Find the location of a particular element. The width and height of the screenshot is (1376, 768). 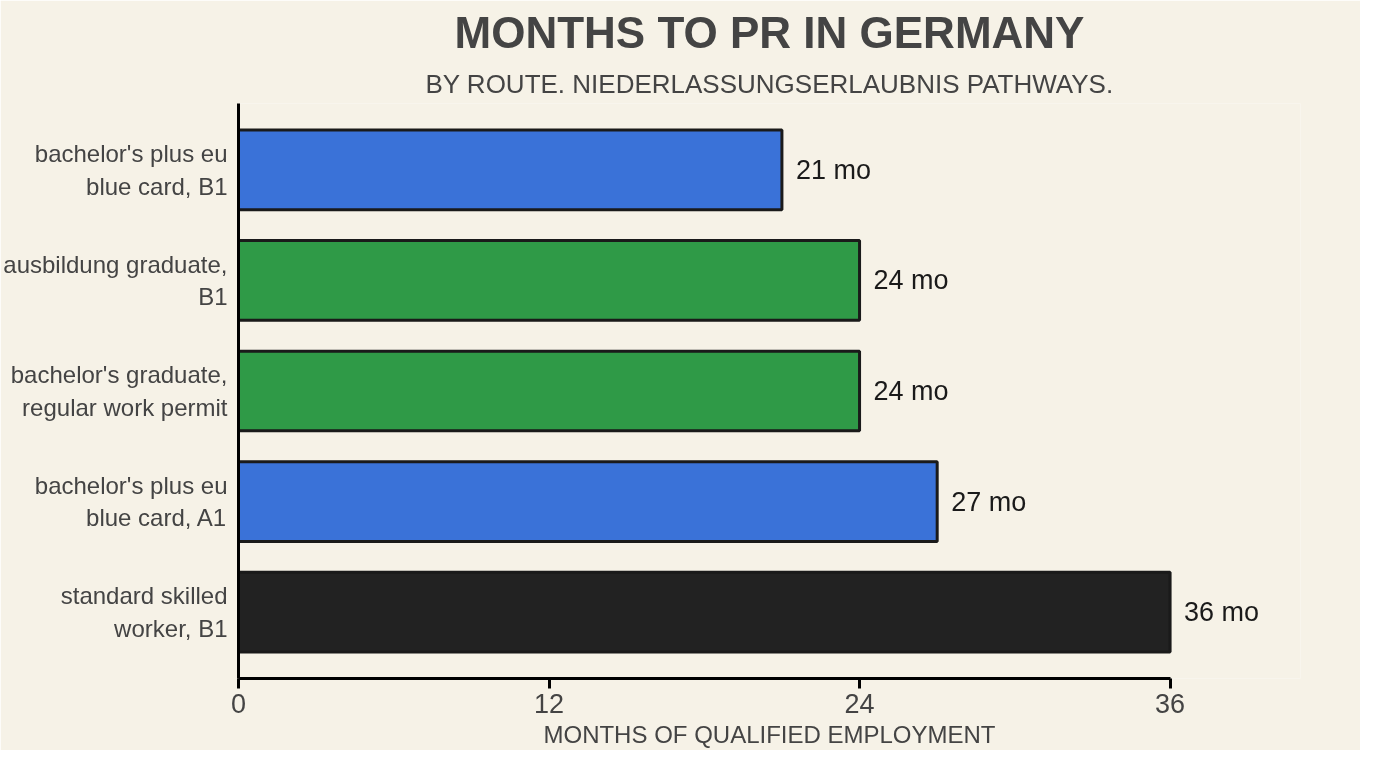

data-label: 21 mo is located at coordinates (833, 169).